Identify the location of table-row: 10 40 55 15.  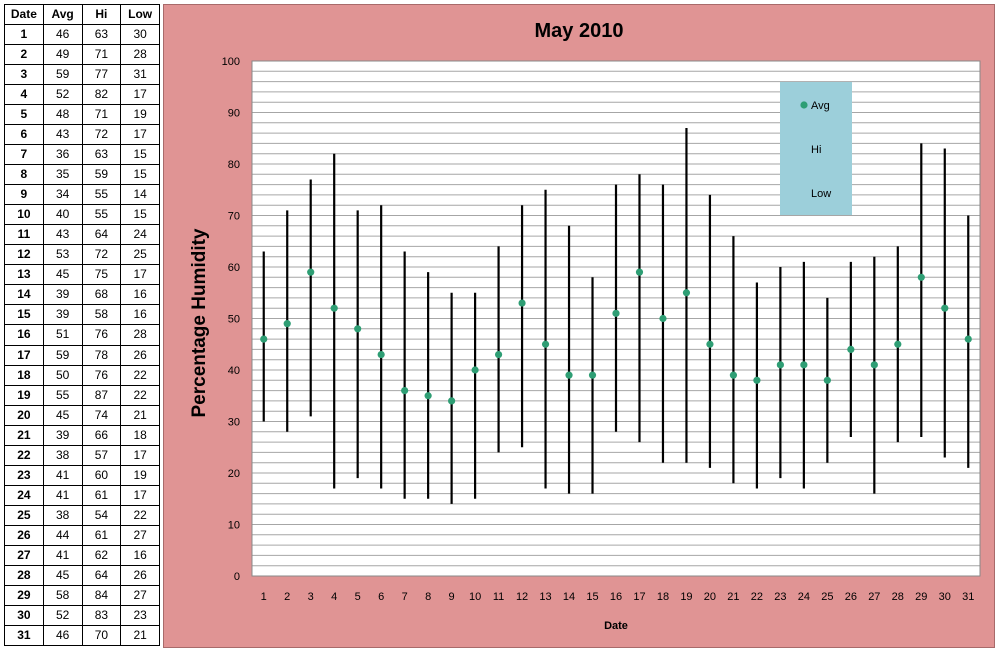
(82, 215).